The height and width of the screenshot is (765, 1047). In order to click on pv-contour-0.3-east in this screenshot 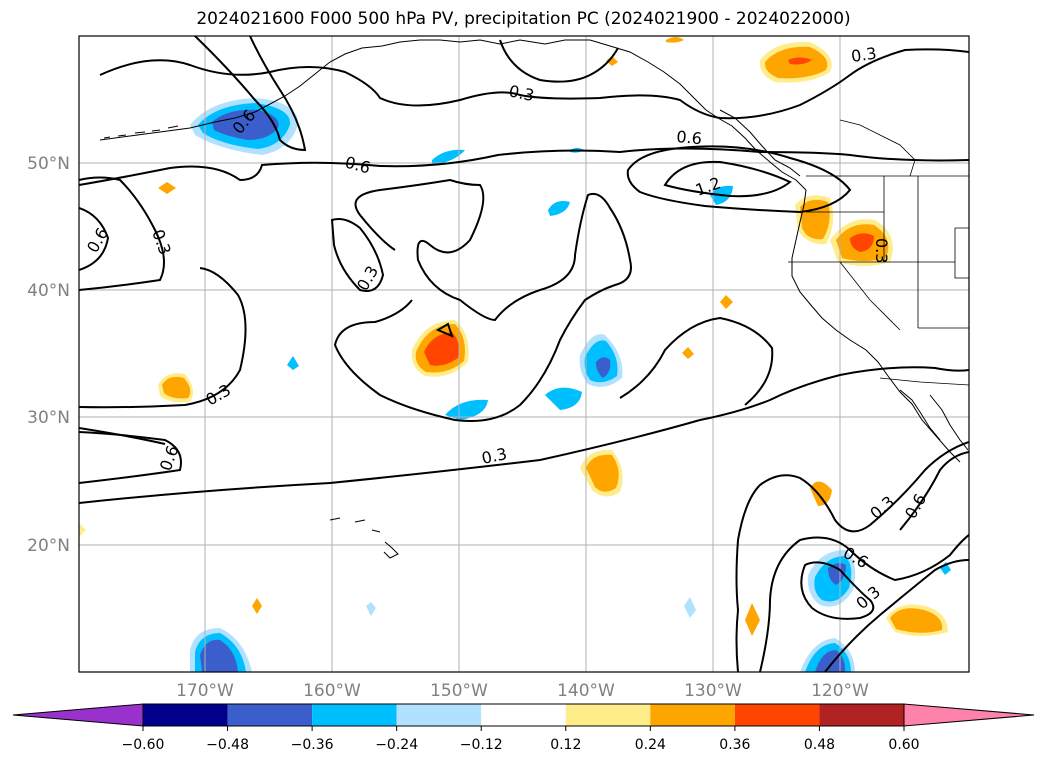, I will do `click(696, 361)`.